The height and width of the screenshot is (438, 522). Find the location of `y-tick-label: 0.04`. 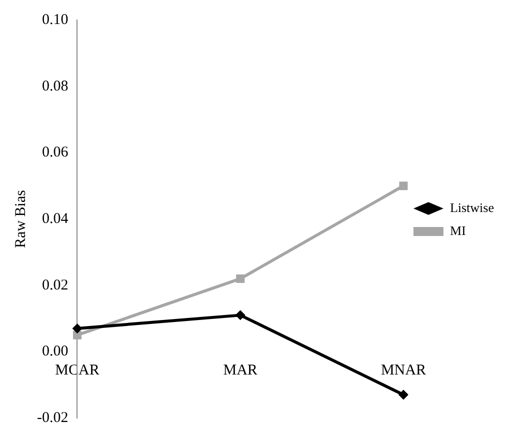

y-tick-label: 0.04 is located at coordinates (55, 218).